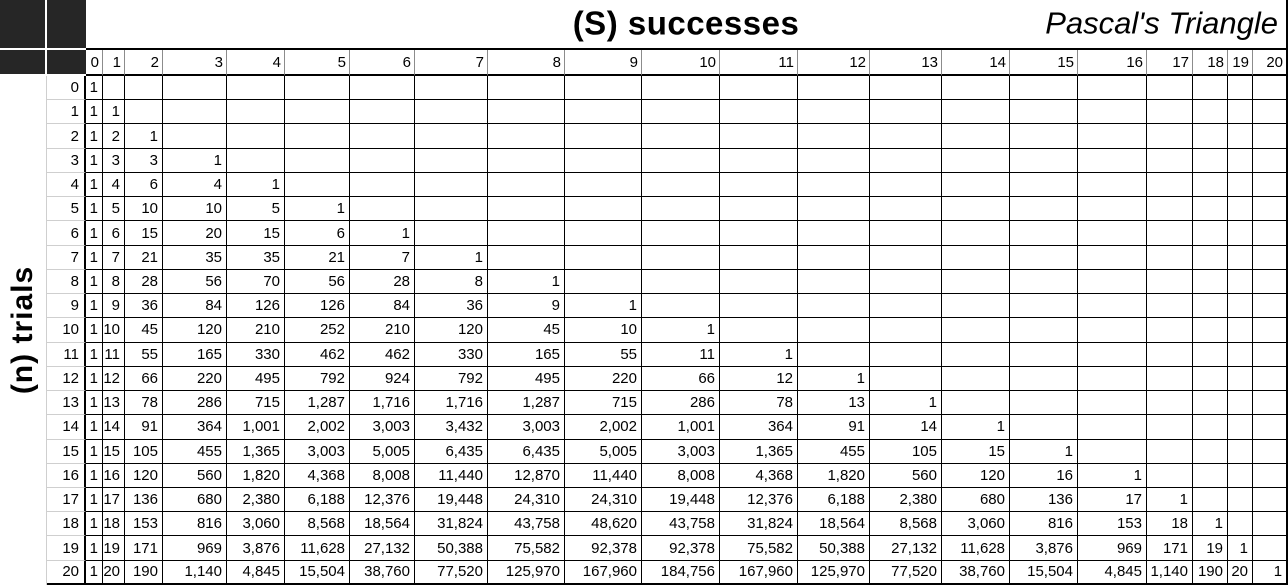  I want to click on grid-cell: 120, so click(144, 475).